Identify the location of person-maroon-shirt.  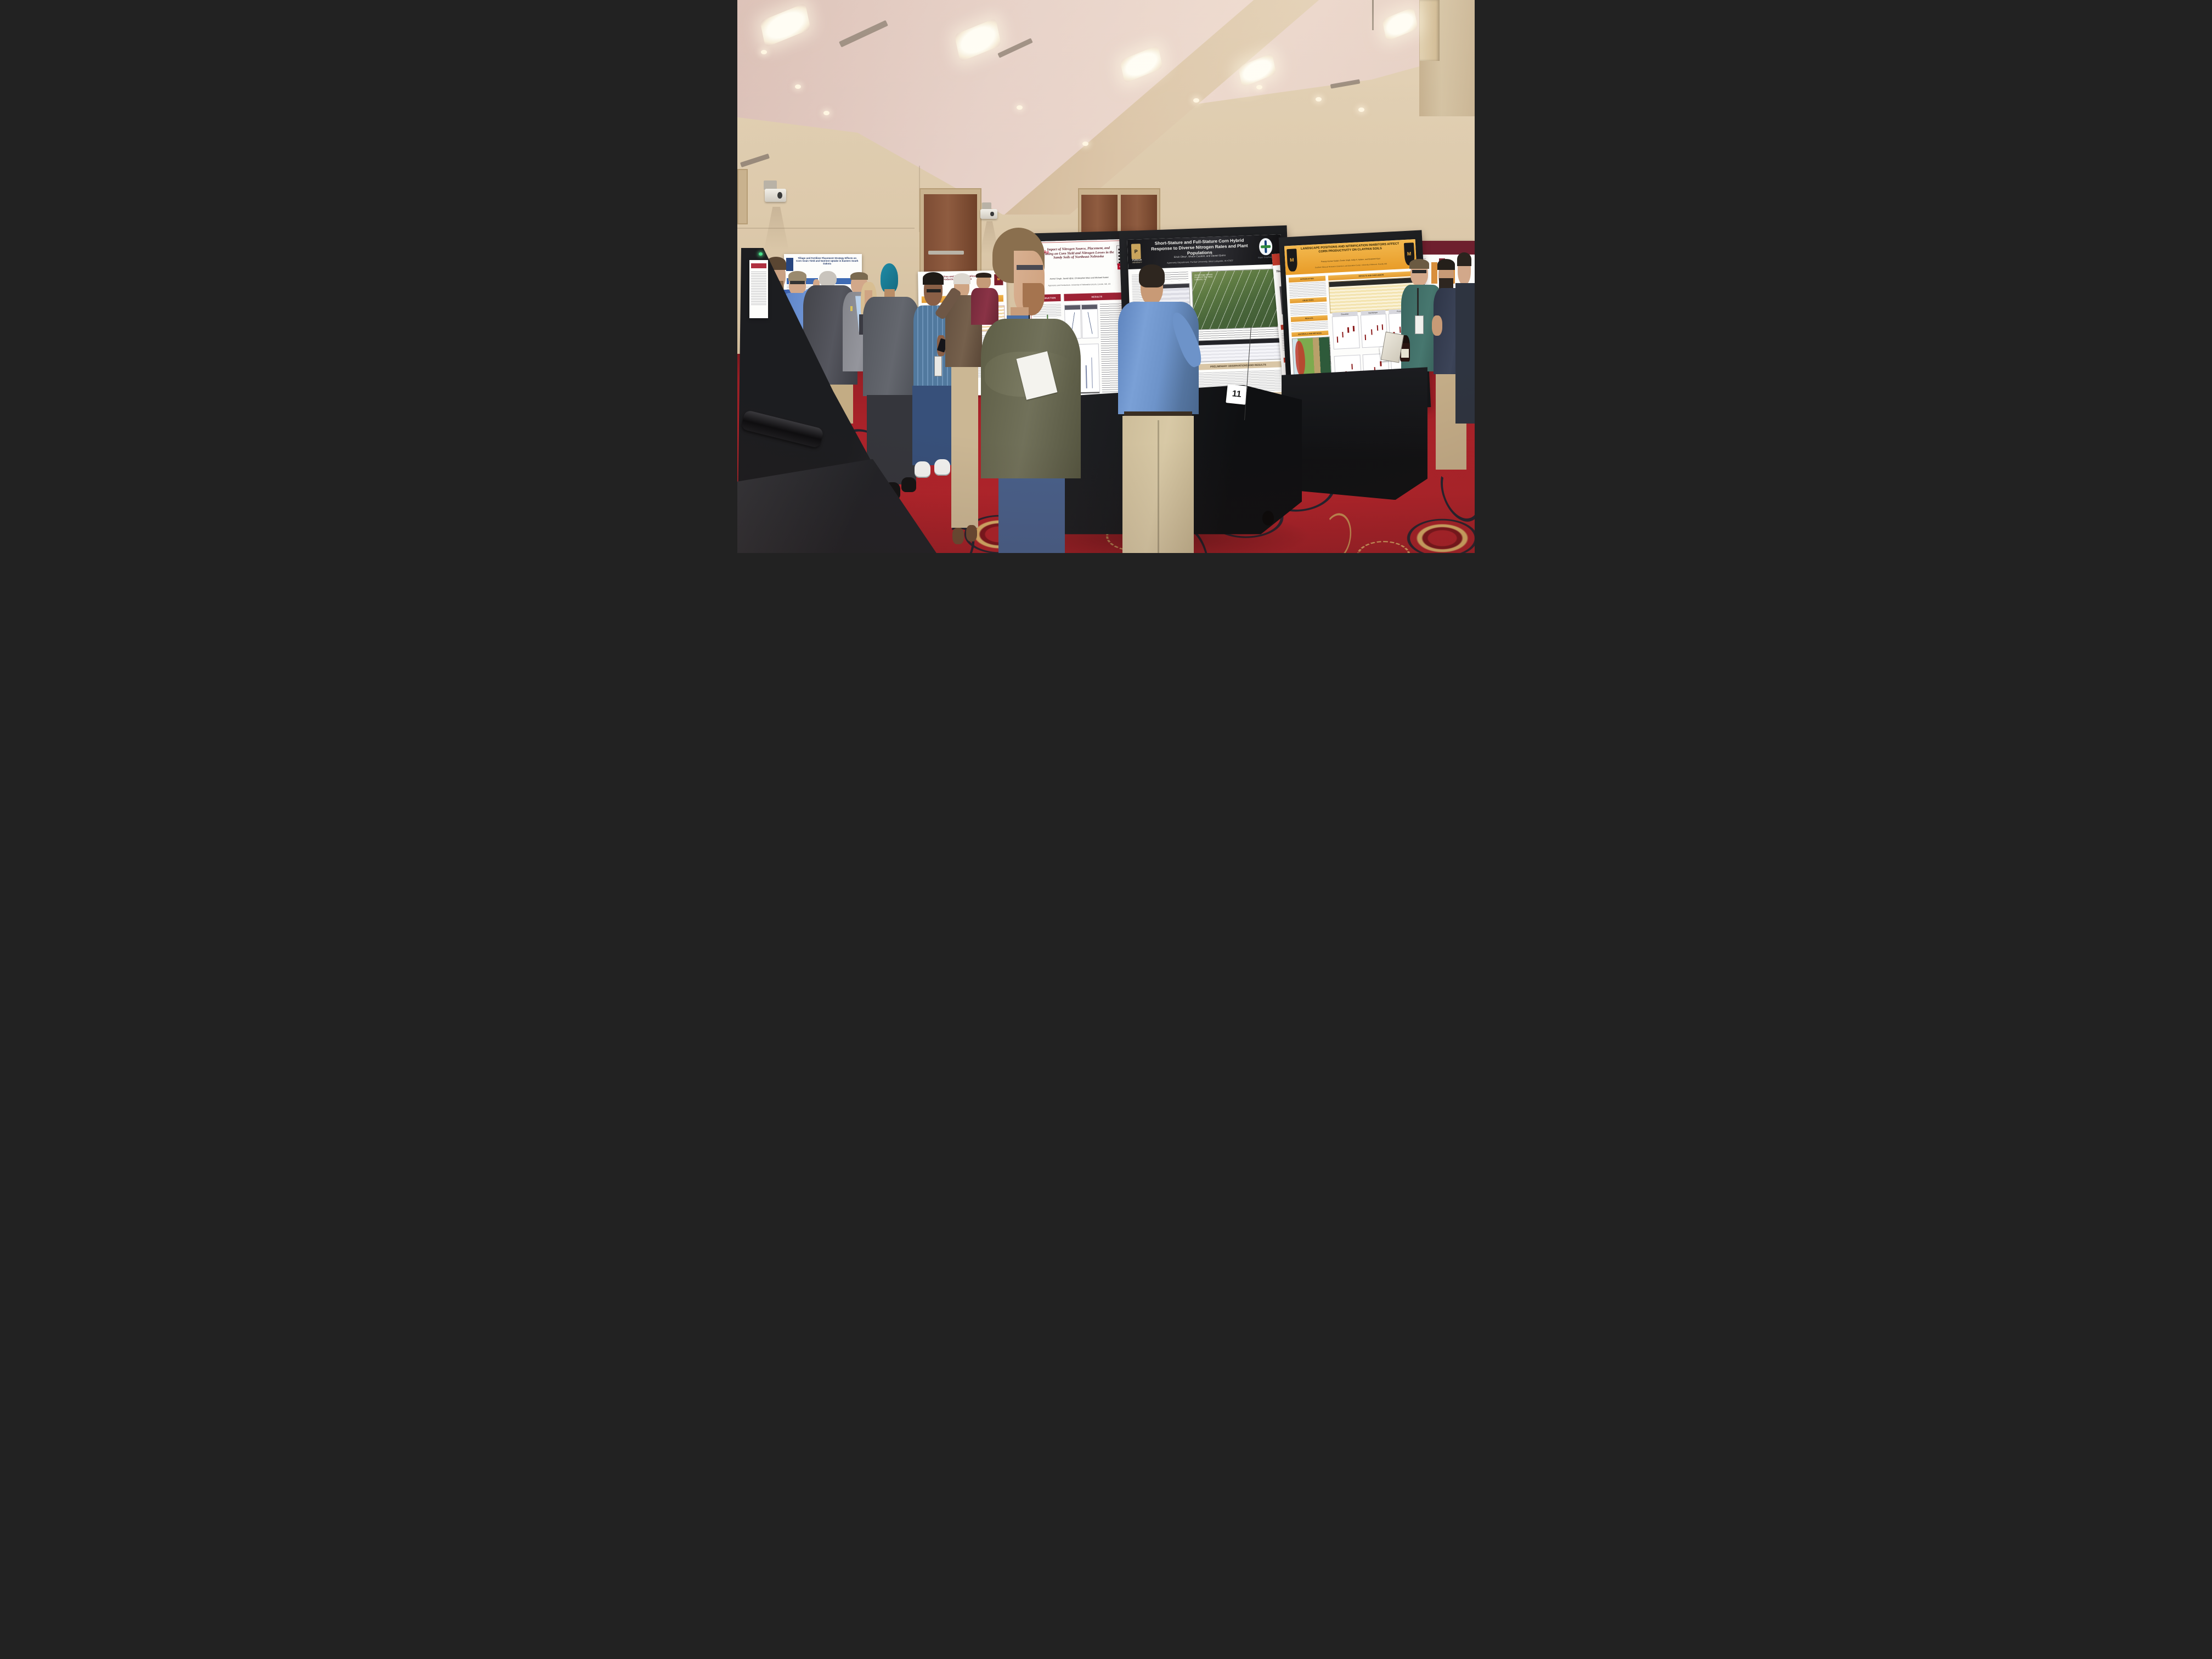
(985, 298).